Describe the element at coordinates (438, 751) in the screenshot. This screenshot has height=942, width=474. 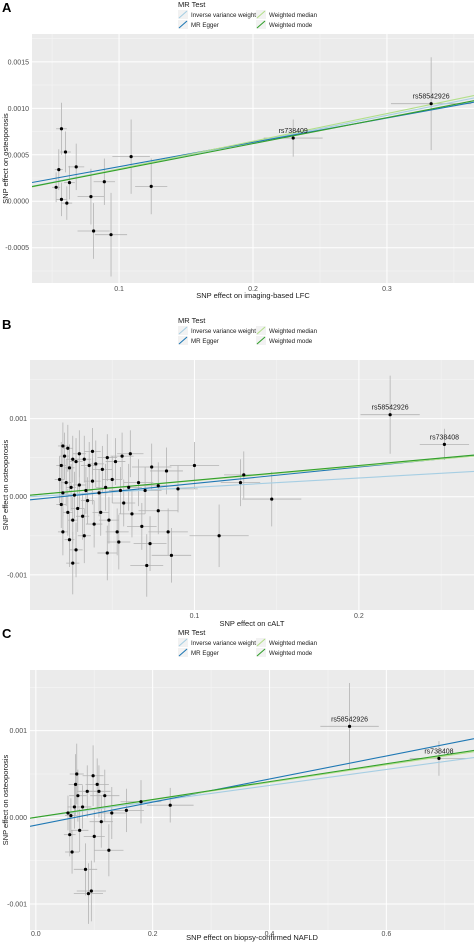
I see `snp-label: rs738408` at that location.